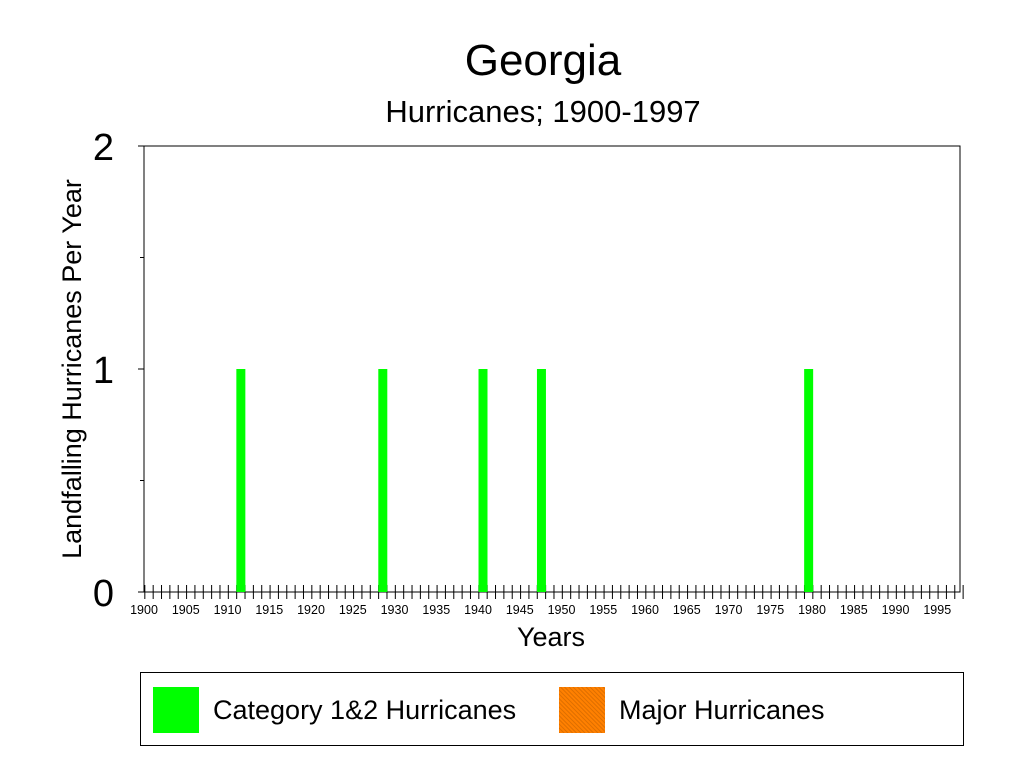 This screenshot has height=768, width=1024. Describe the element at coordinates (72, 369) in the screenshot. I see `y-axis-label: Landfalling Hurricanes Per Year` at that location.